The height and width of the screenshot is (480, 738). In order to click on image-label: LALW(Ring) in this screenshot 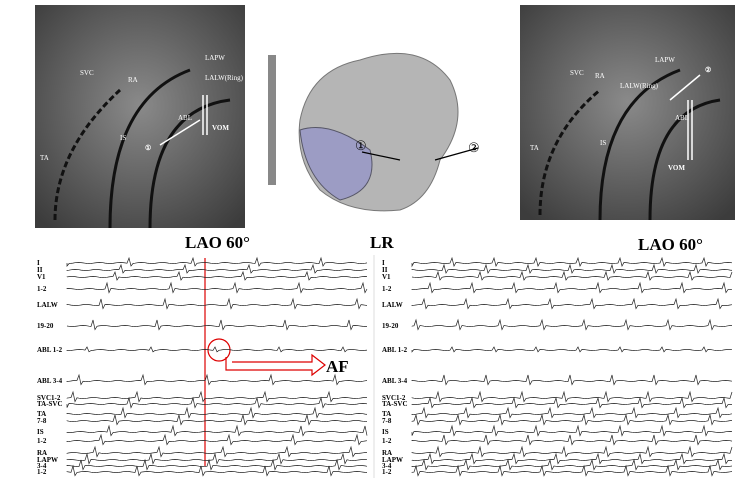, I will do `click(639, 86)`.